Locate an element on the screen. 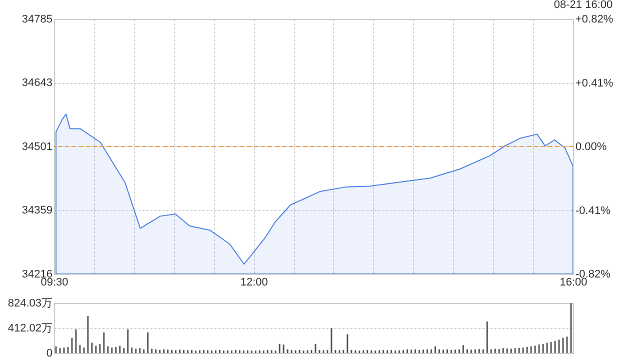 The height and width of the screenshot is (360, 640). y2-tick-label: +0.41% is located at coordinates (595, 83).